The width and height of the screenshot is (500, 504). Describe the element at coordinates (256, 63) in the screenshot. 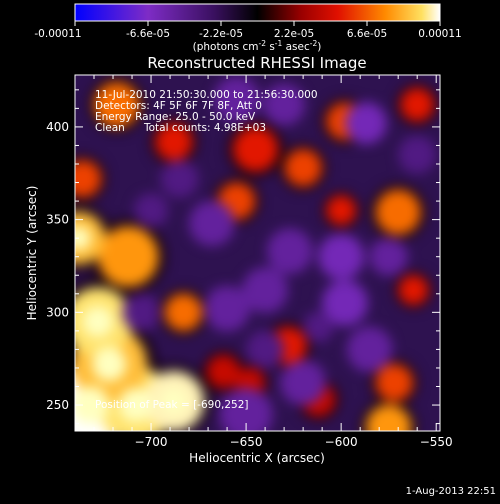

I see `chart-title: Reconstructed RHESSI Image` at that location.